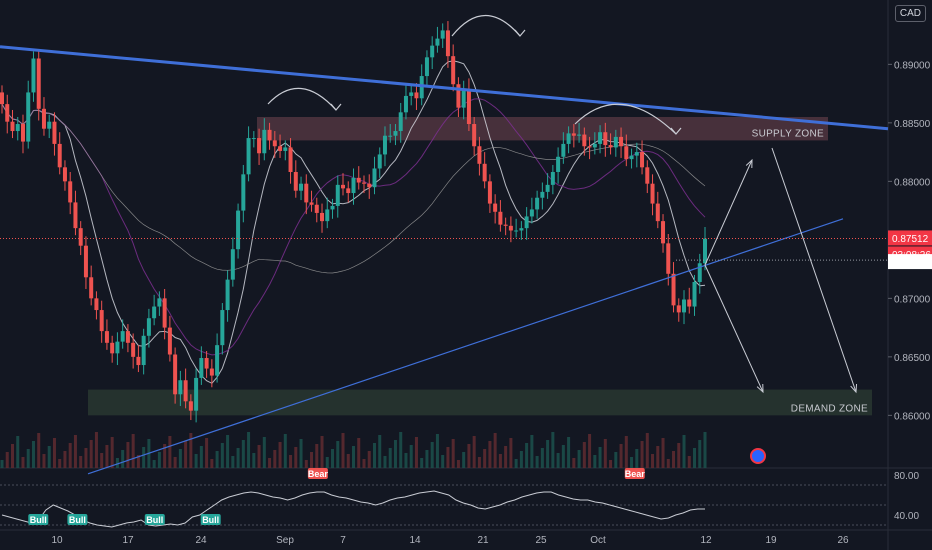  I want to click on signal-label: Bear, so click(635, 474).